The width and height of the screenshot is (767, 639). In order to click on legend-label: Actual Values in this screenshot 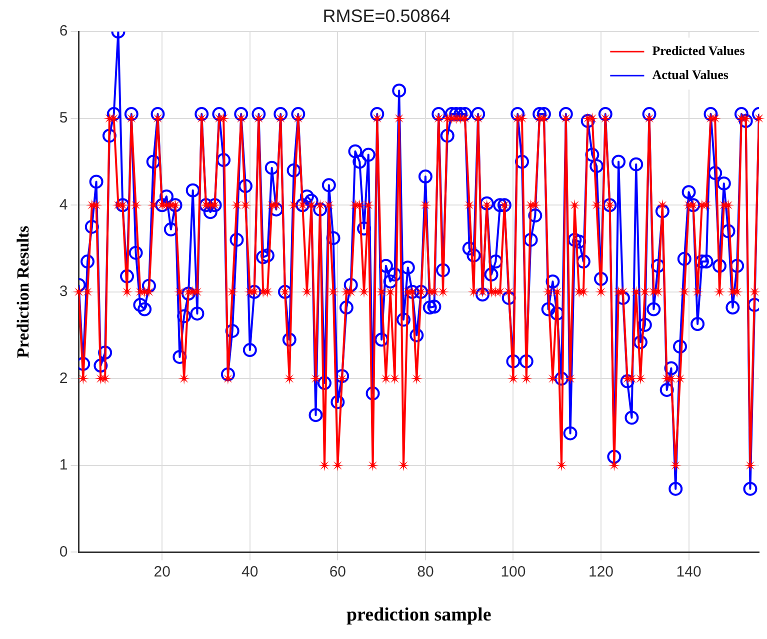, I will do `click(690, 74)`.